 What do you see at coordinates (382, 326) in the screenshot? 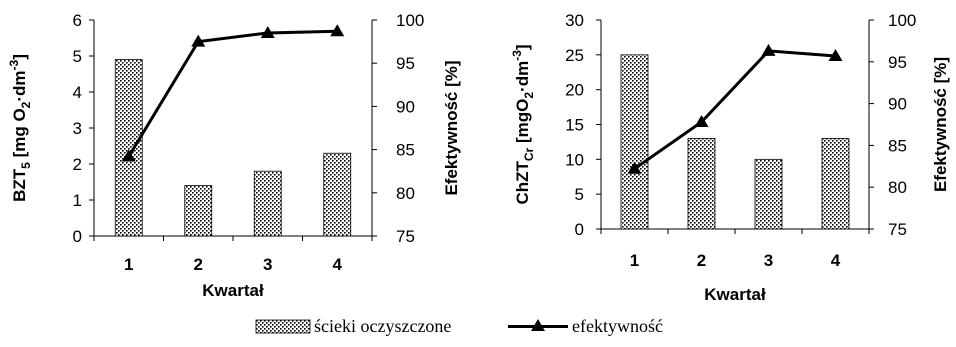
I see `legend-bar-label: ścieki oczyszczone` at bounding box center [382, 326].